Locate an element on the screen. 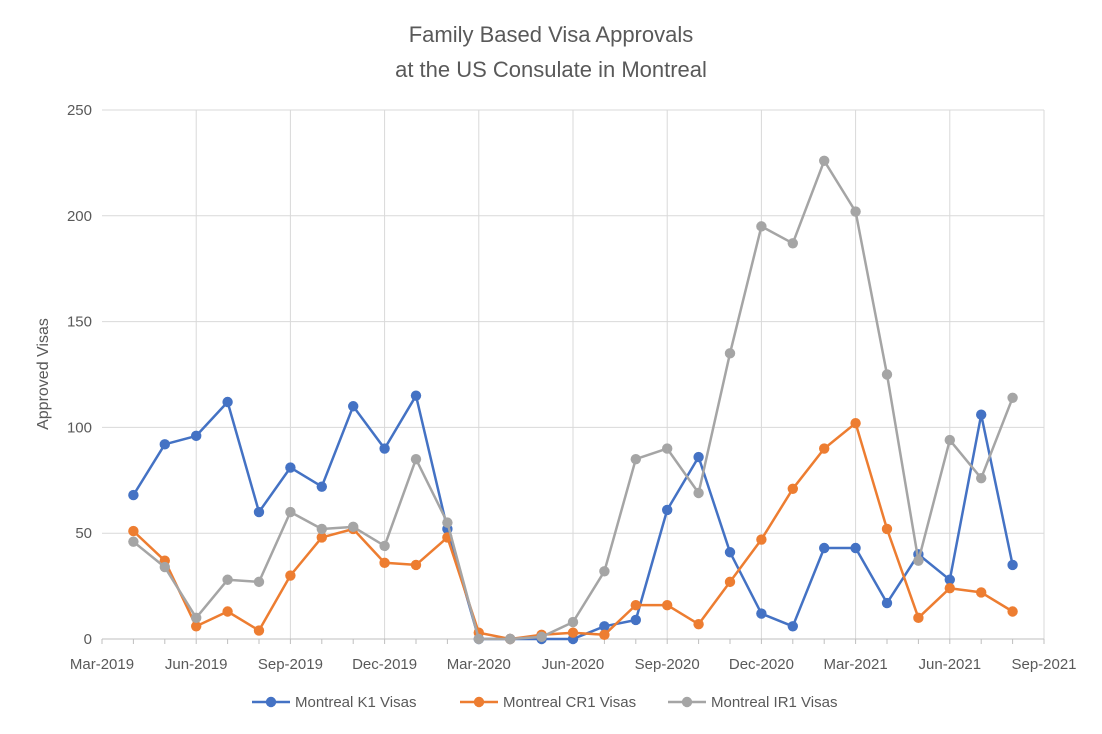 Image resolution: width=1102 pixels, height=734 pixels. legend-item: Montreal IR1 Visas is located at coordinates (752, 702).